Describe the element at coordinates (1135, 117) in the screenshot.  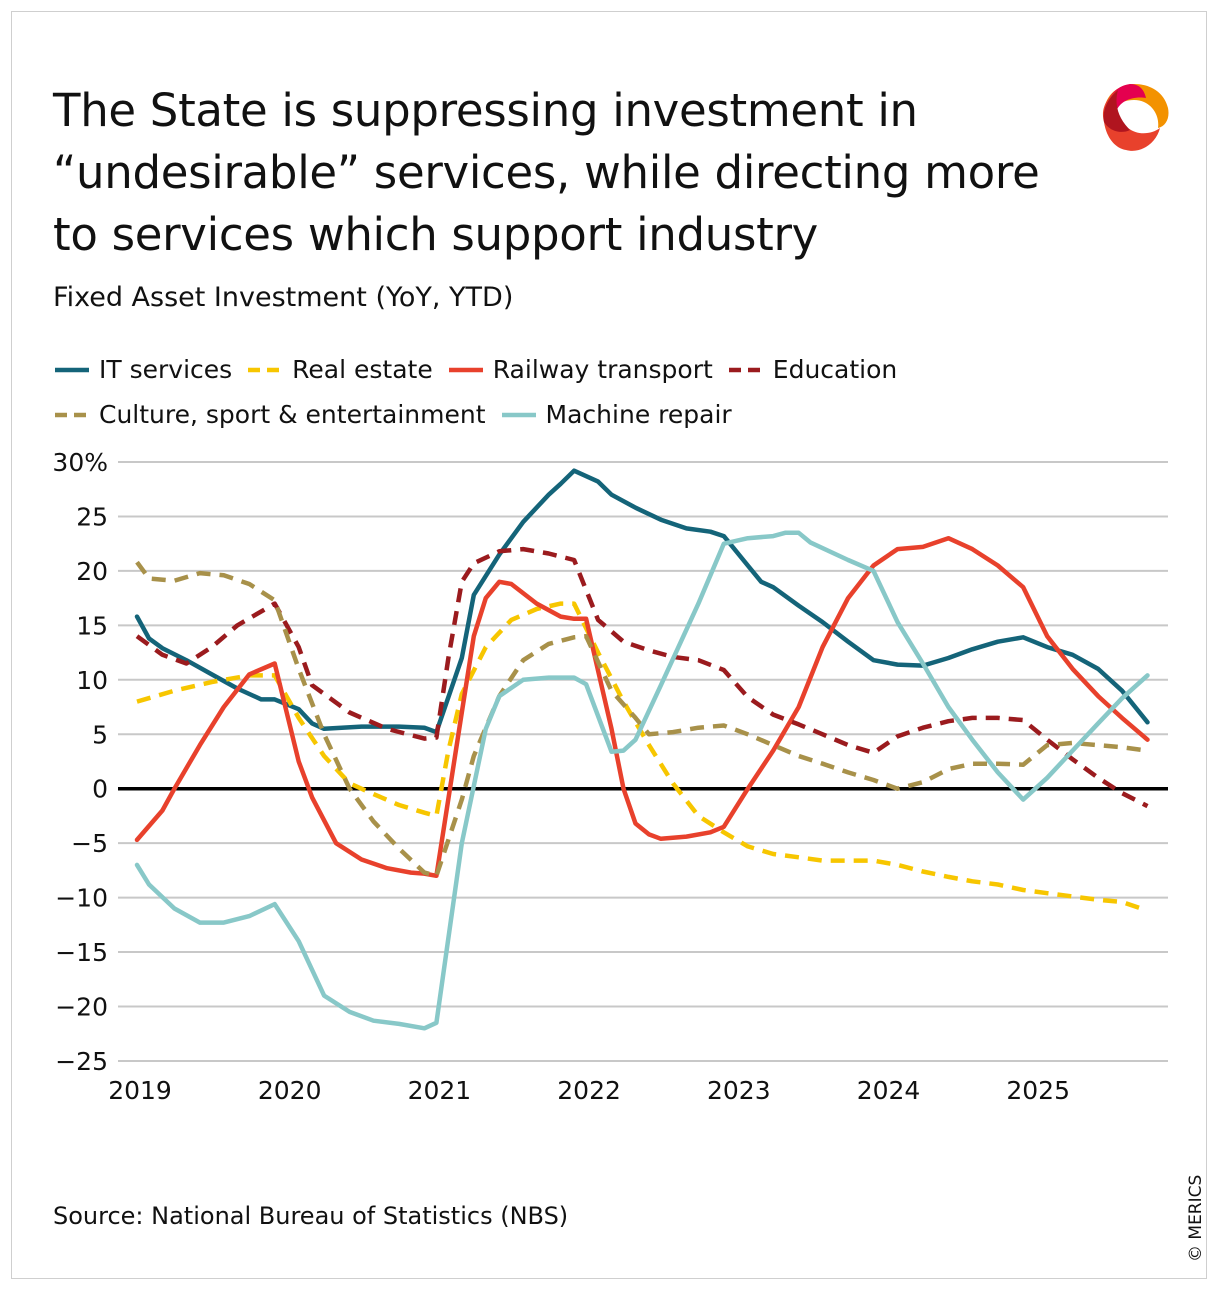
I see `merics-logo-icon` at that location.